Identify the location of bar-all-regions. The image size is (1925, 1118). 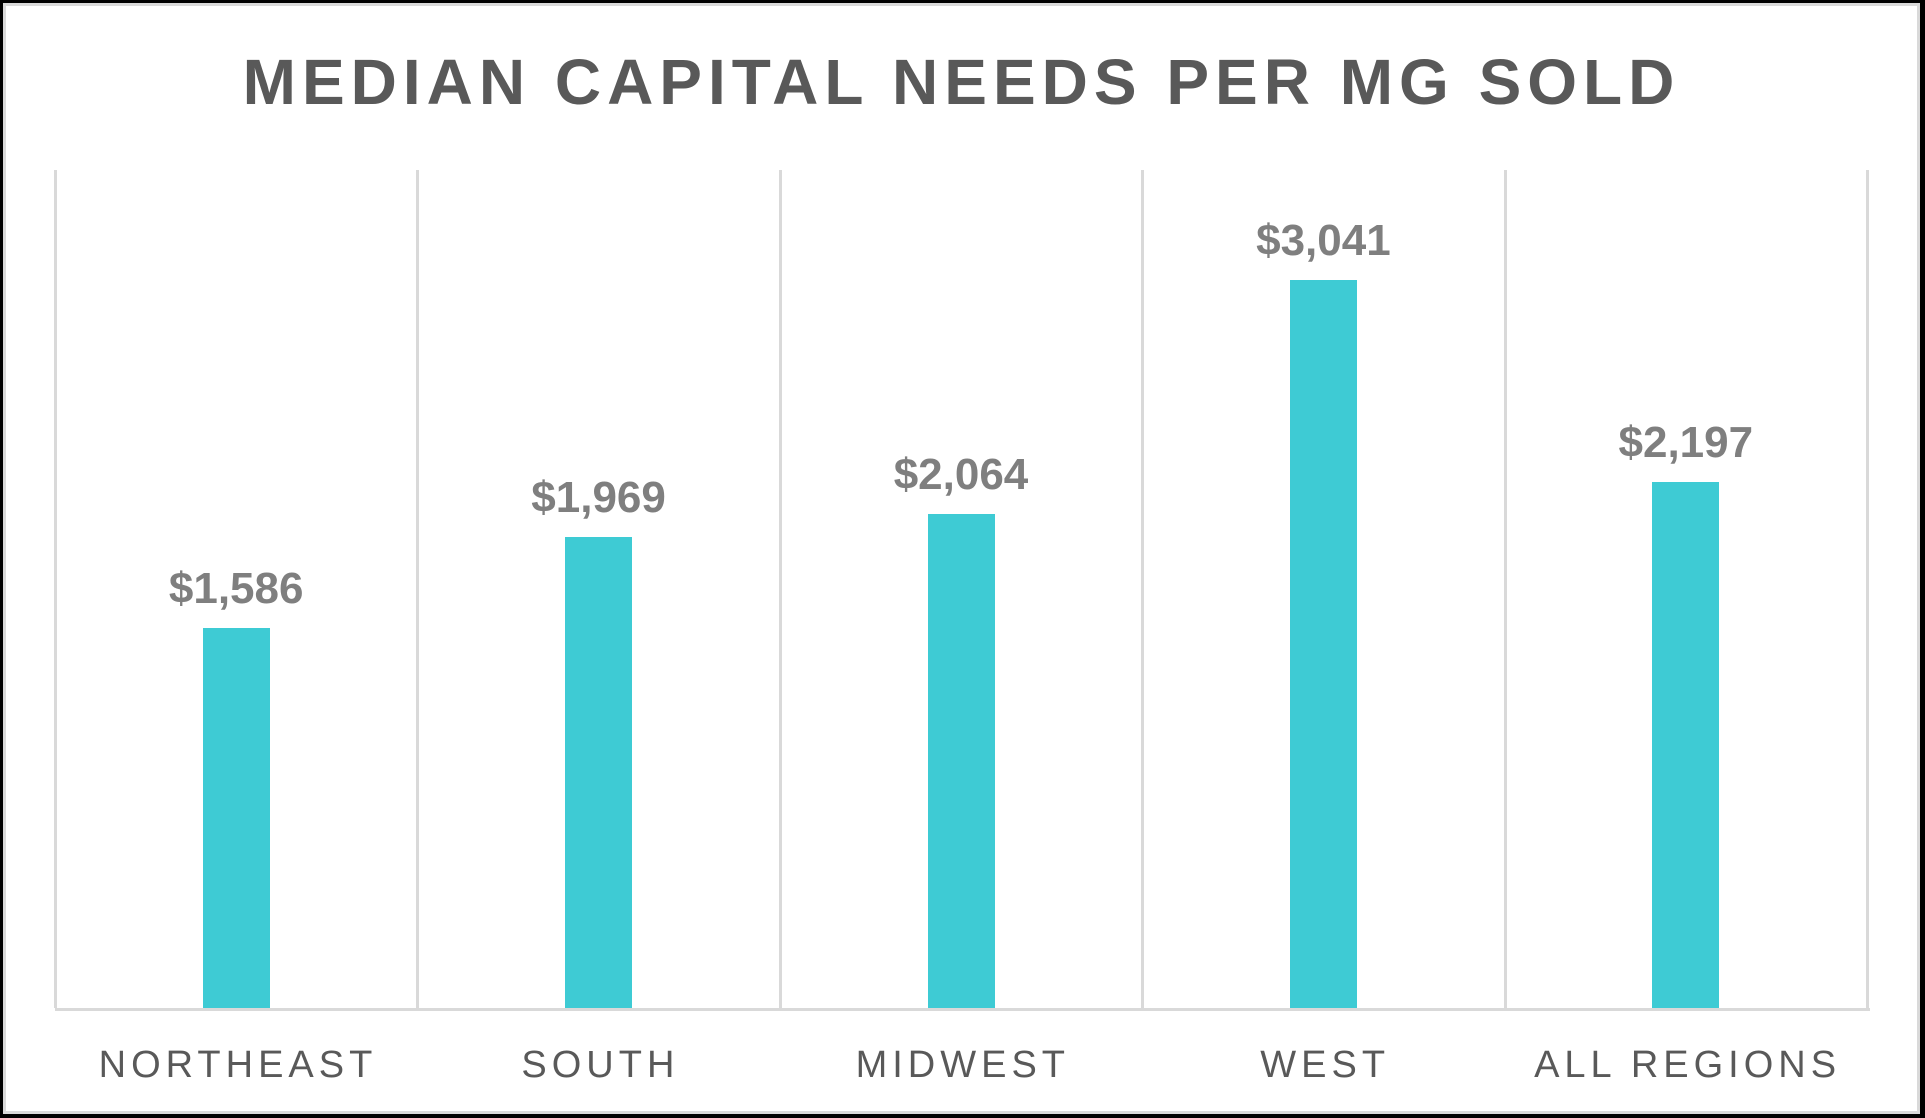
(1686, 745).